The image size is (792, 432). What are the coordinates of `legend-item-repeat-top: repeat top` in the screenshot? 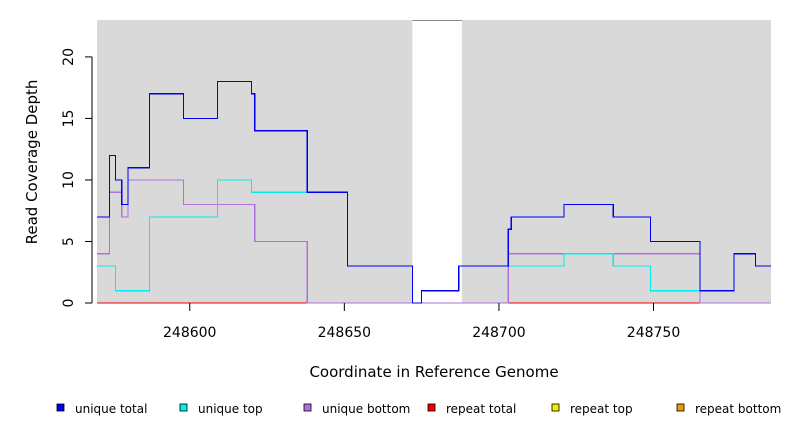 It's located at (592, 409).